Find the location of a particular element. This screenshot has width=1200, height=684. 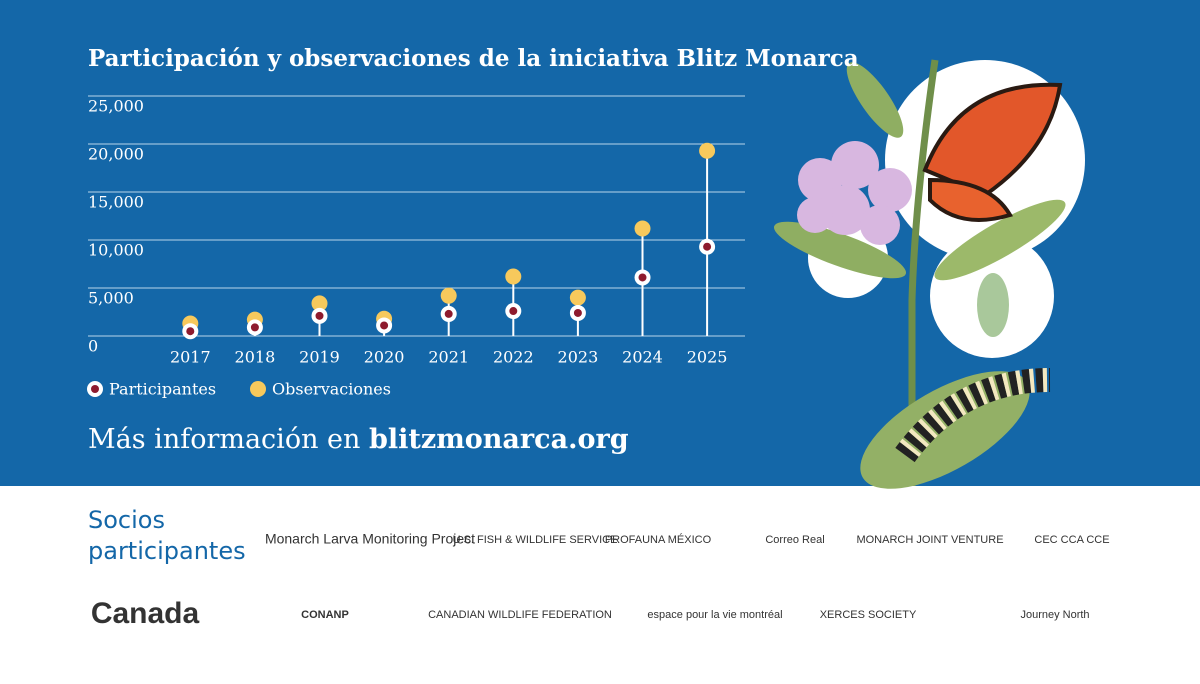

x-tick-label: 2023 is located at coordinates (578, 357).